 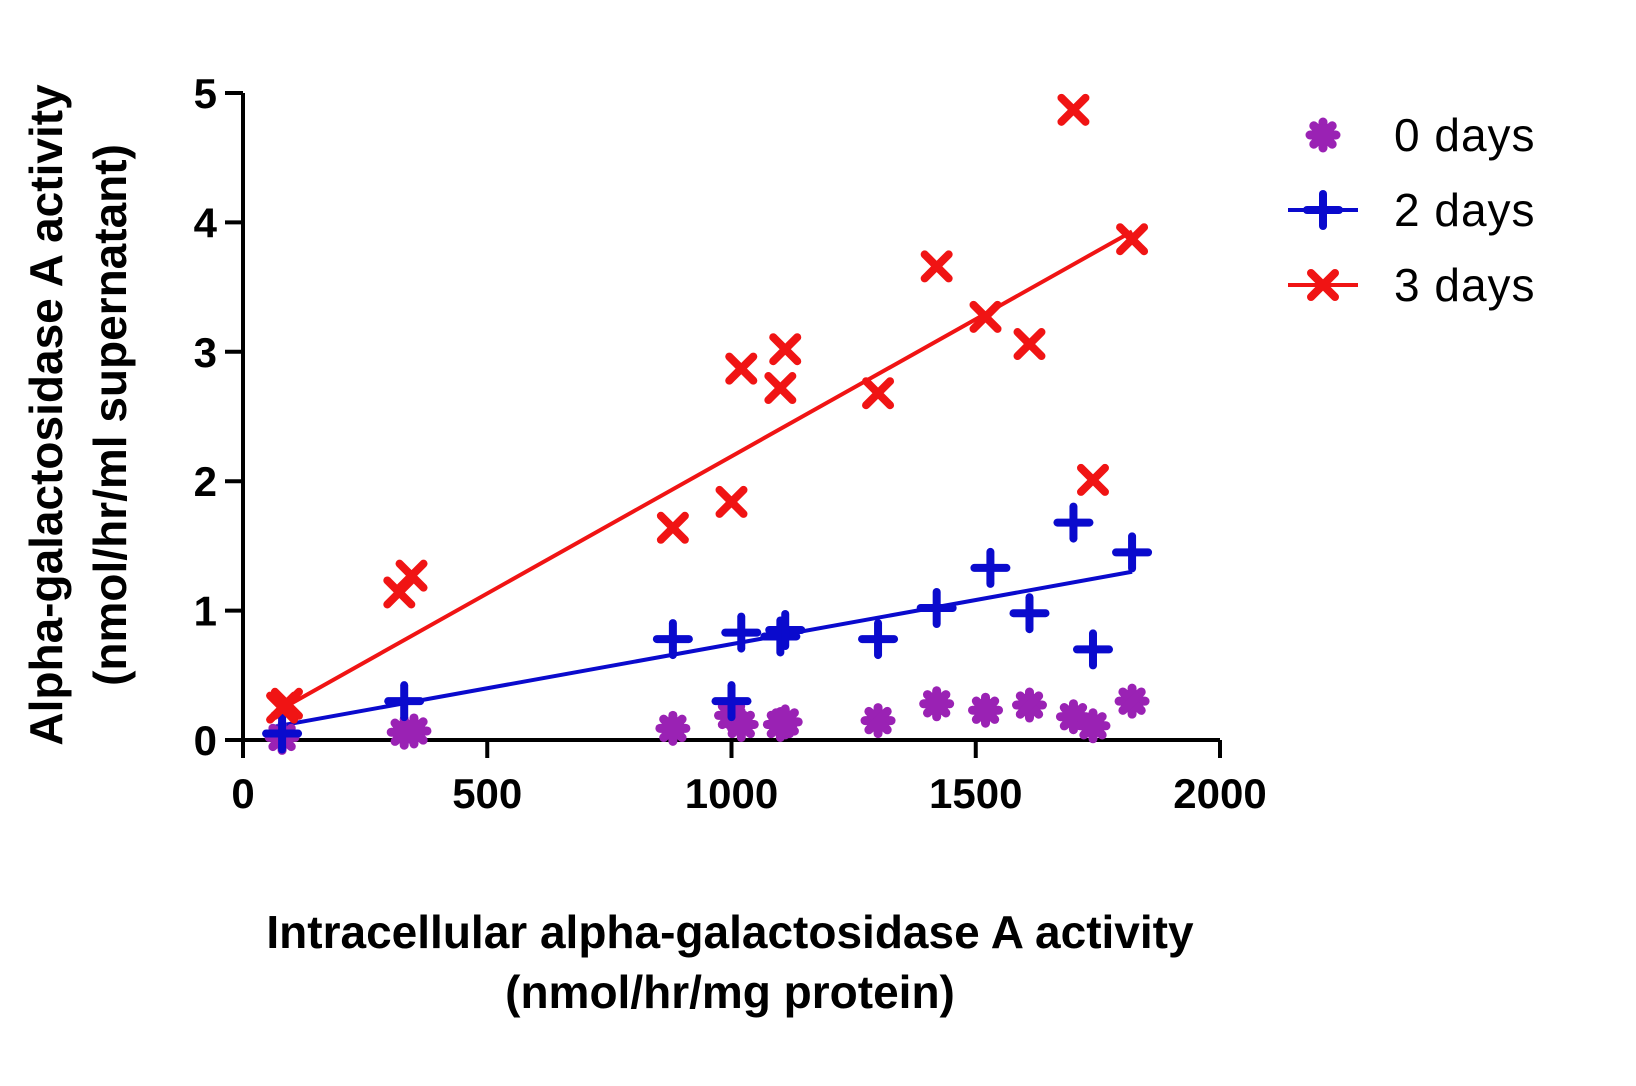 I want to click on legend-label: 0 days, so click(x=1465, y=135).